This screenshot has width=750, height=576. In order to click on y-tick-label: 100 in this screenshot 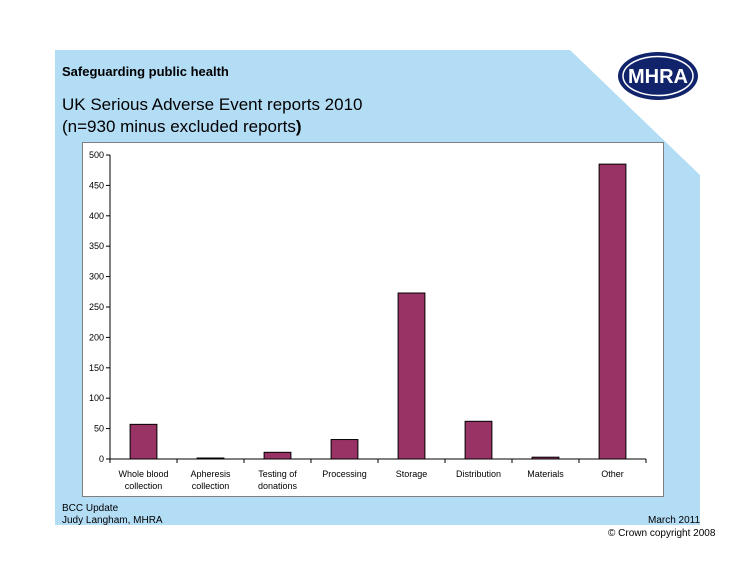, I will do `click(96, 398)`.